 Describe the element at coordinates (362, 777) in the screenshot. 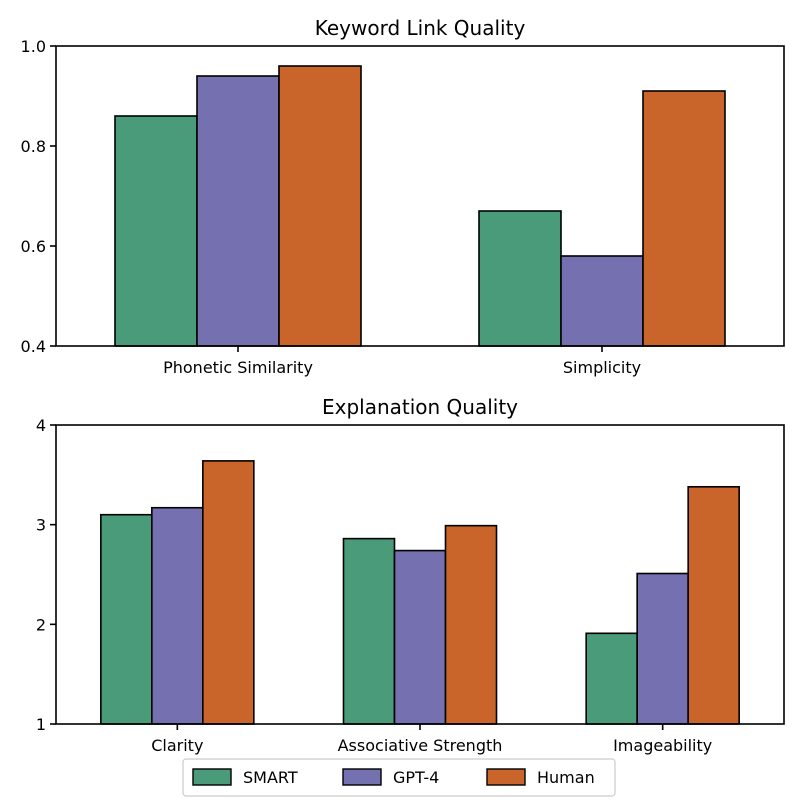

I see `legend-swatch-gpt4` at that location.